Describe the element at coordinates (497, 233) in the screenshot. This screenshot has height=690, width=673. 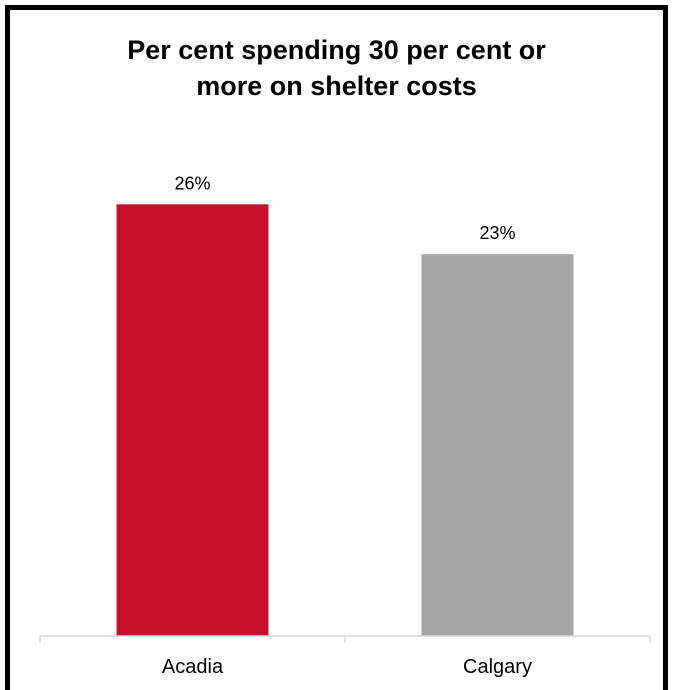
I see `data-label-calgary: 23%` at that location.